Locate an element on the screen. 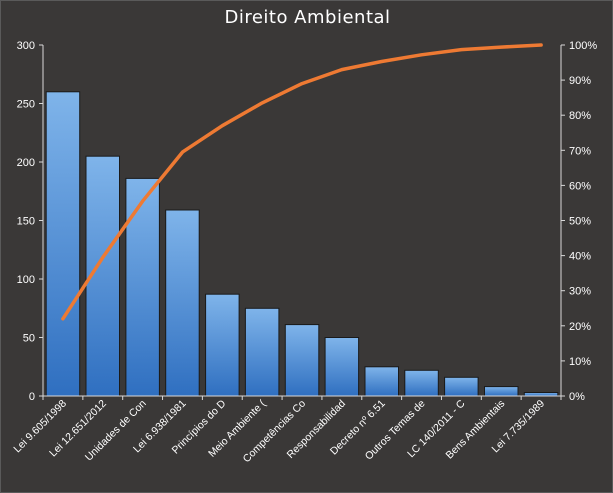  y-right-tick-label: 0% is located at coordinates (577, 397).